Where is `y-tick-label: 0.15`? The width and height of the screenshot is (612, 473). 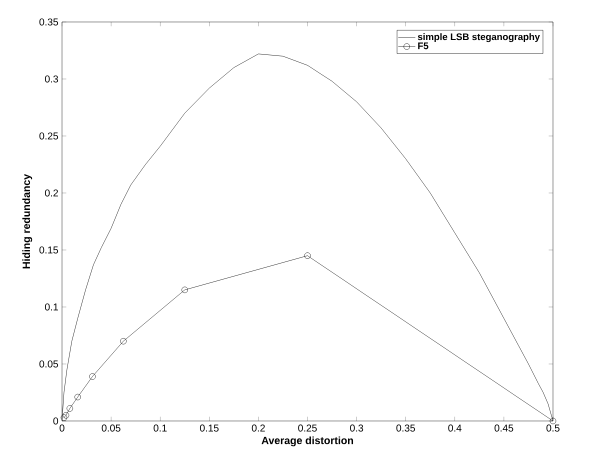 y-tick-label: 0.15 is located at coordinates (48, 250).